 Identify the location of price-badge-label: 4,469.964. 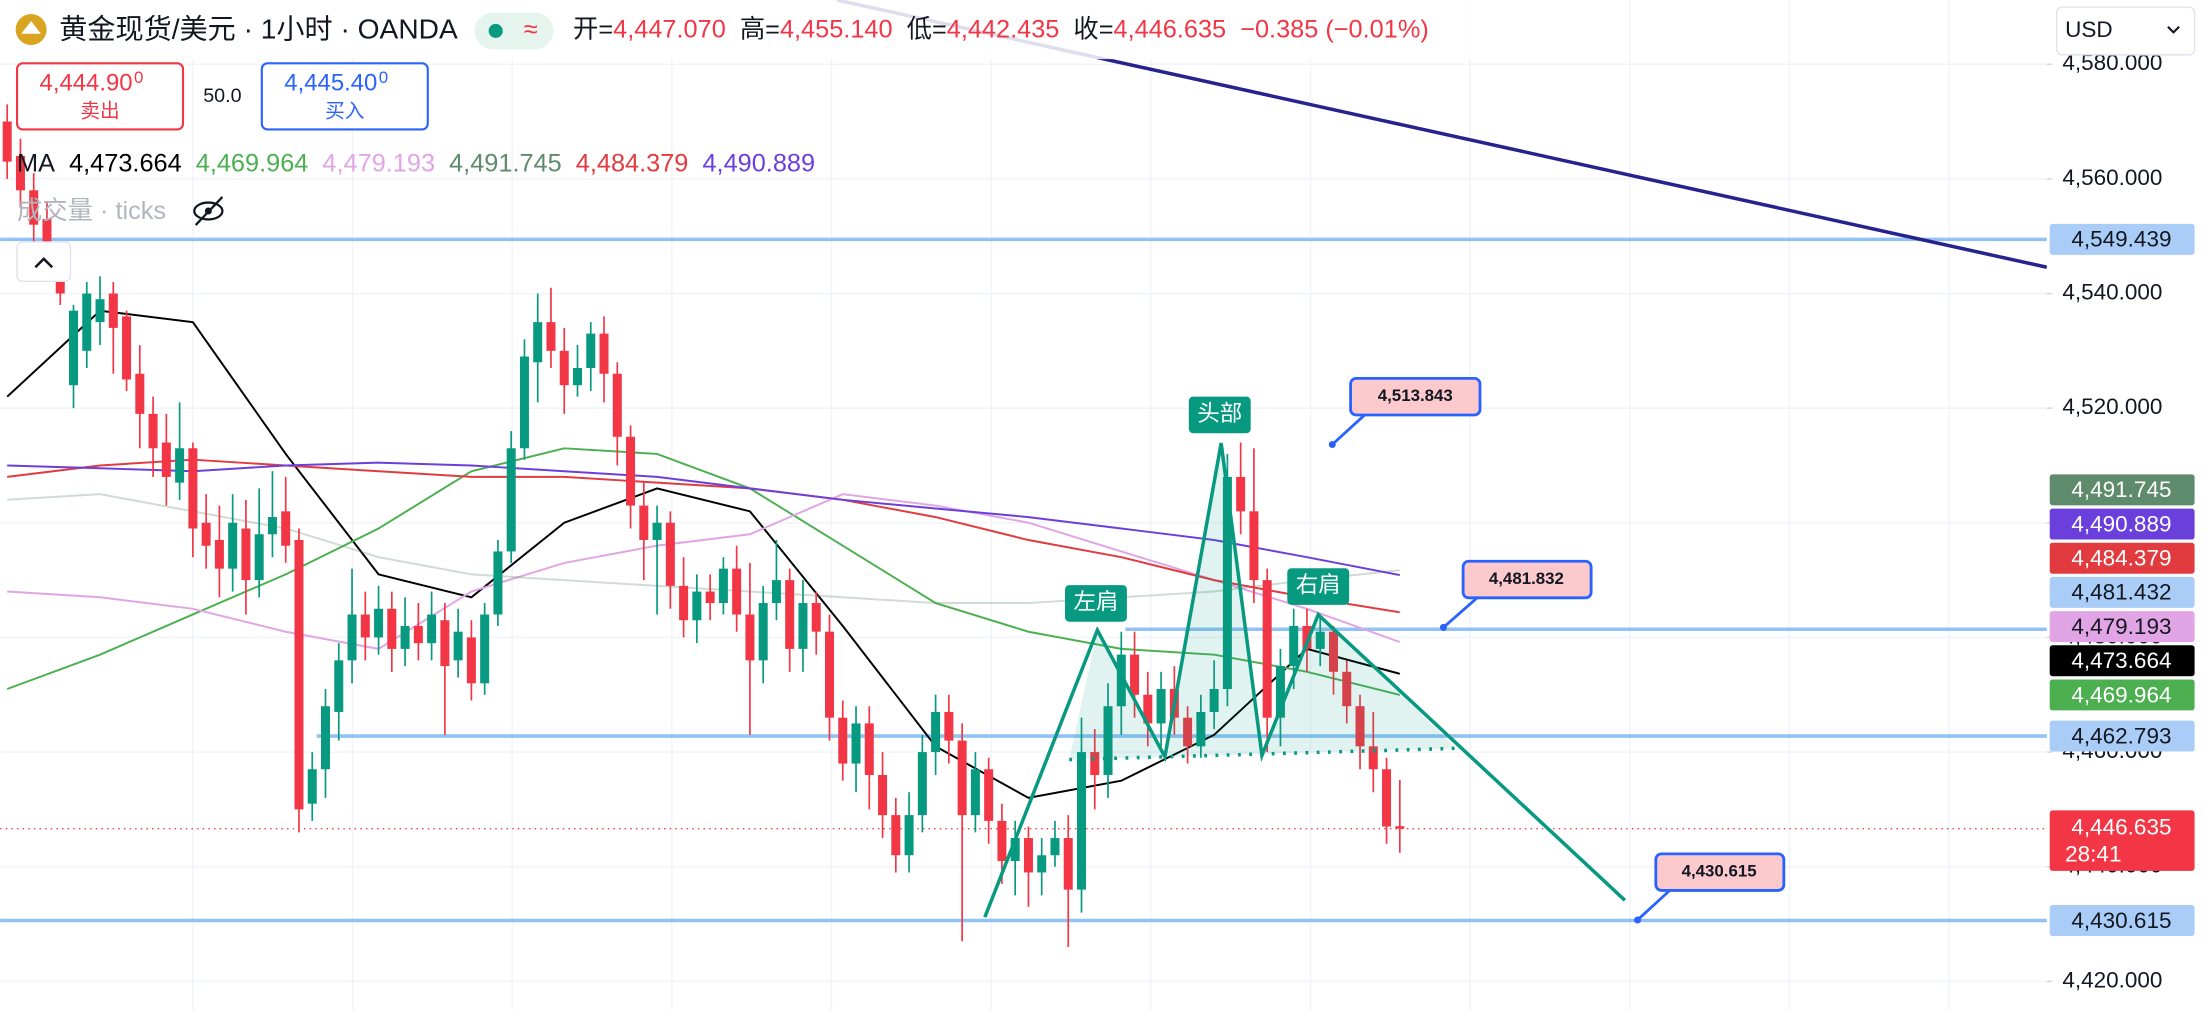
(2121, 694).